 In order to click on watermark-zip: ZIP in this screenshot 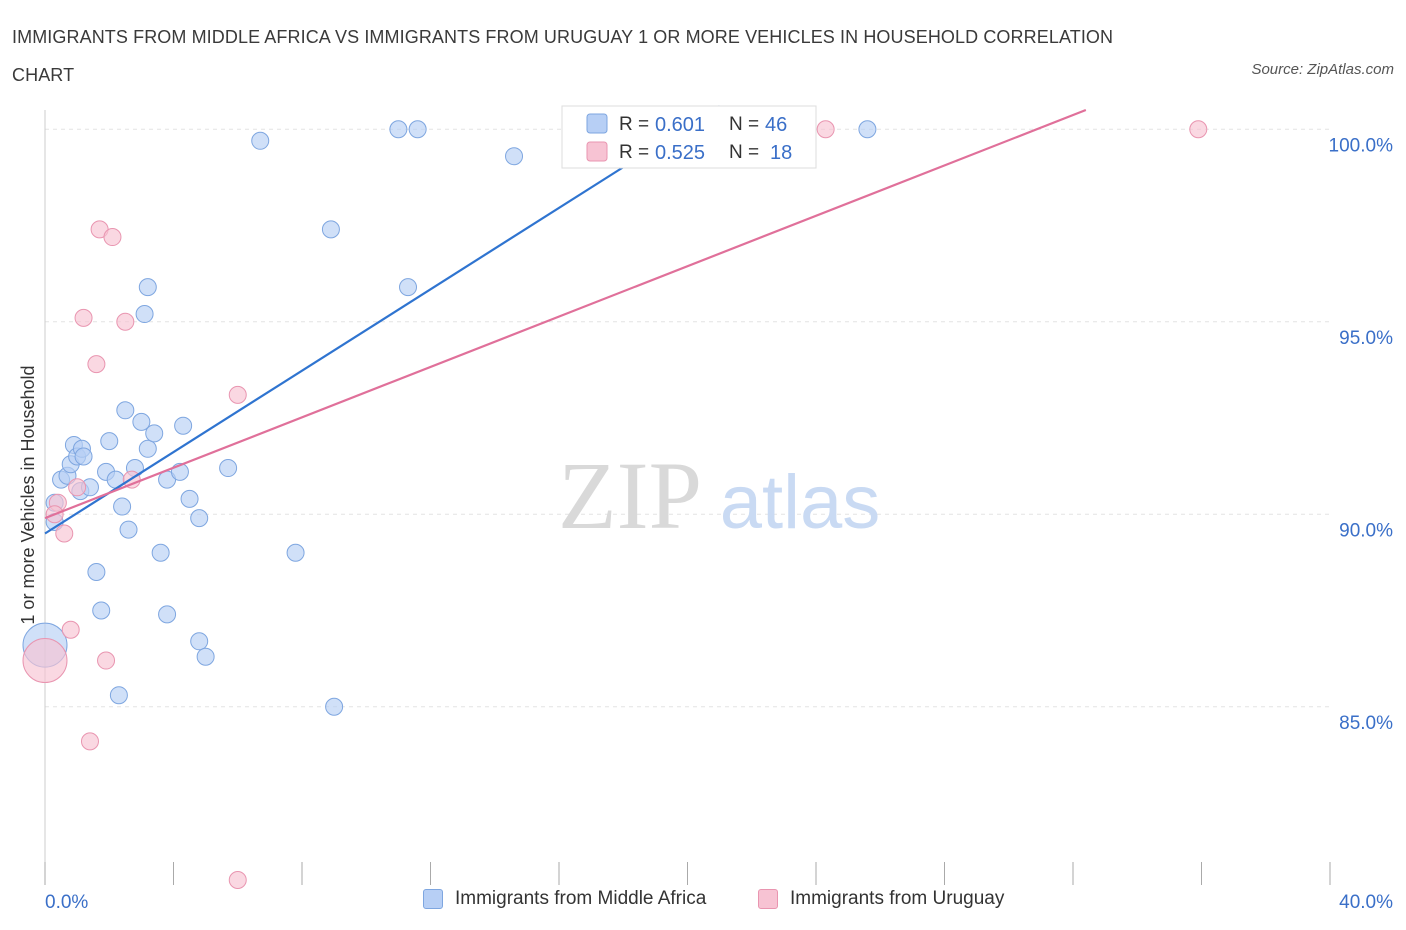, I will do `click(630, 495)`.